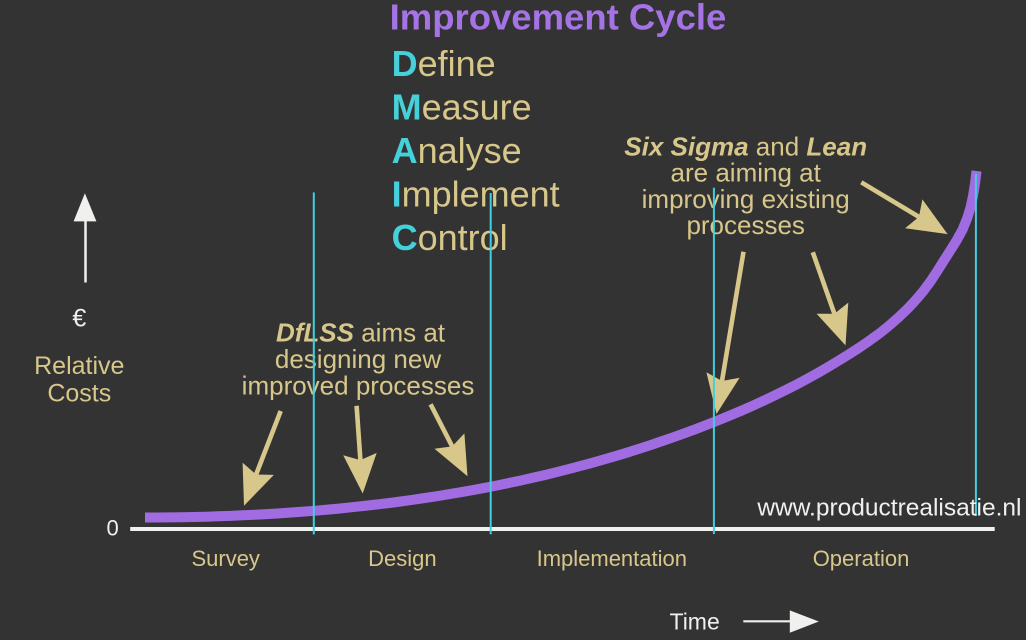 The height and width of the screenshot is (640, 1026). Describe the element at coordinates (79, 394) in the screenshot. I see `svg-text: Costs` at that location.